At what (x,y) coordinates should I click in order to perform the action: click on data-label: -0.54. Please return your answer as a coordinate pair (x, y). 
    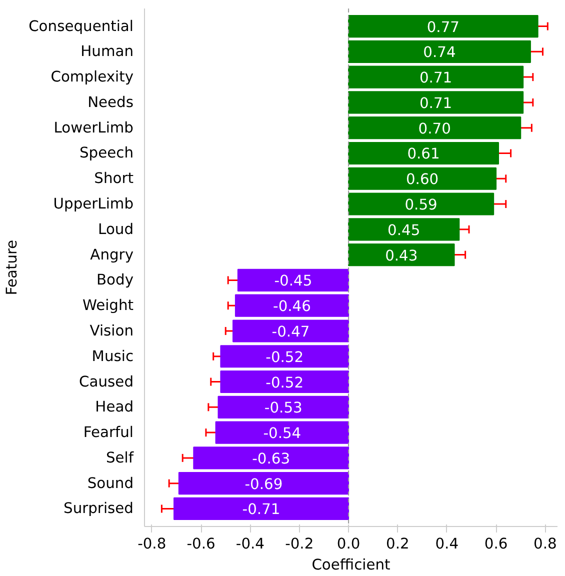
    Looking at the image, I should click on (282, 433).